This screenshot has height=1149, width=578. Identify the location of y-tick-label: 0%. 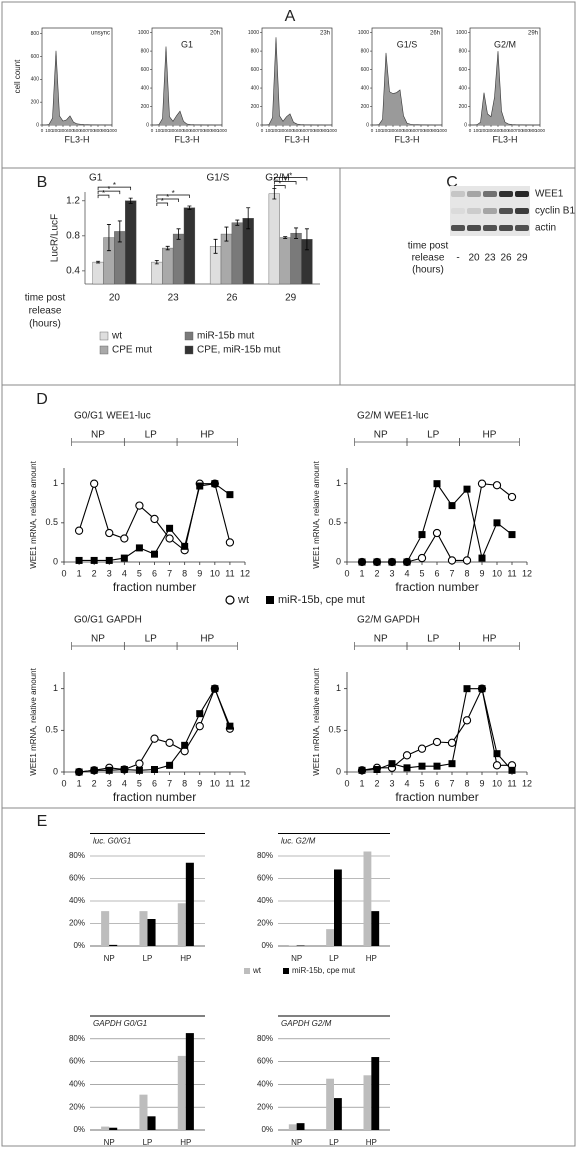
(79, 1129).